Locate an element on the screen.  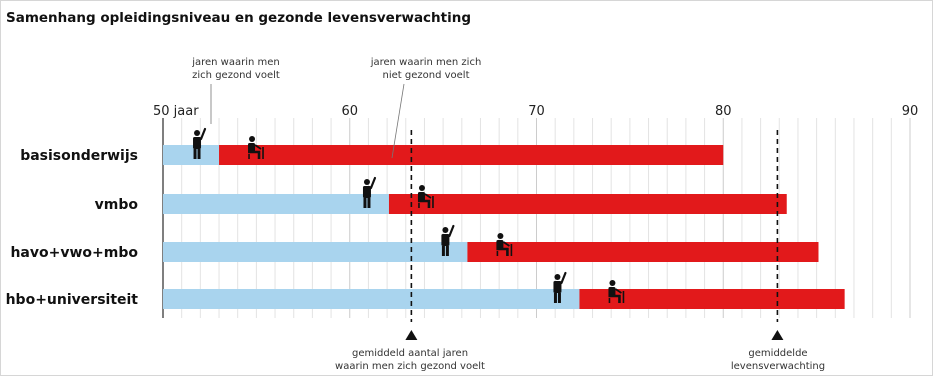
category-label: havo+vwo+mbo is located at coordinates (74, 253).